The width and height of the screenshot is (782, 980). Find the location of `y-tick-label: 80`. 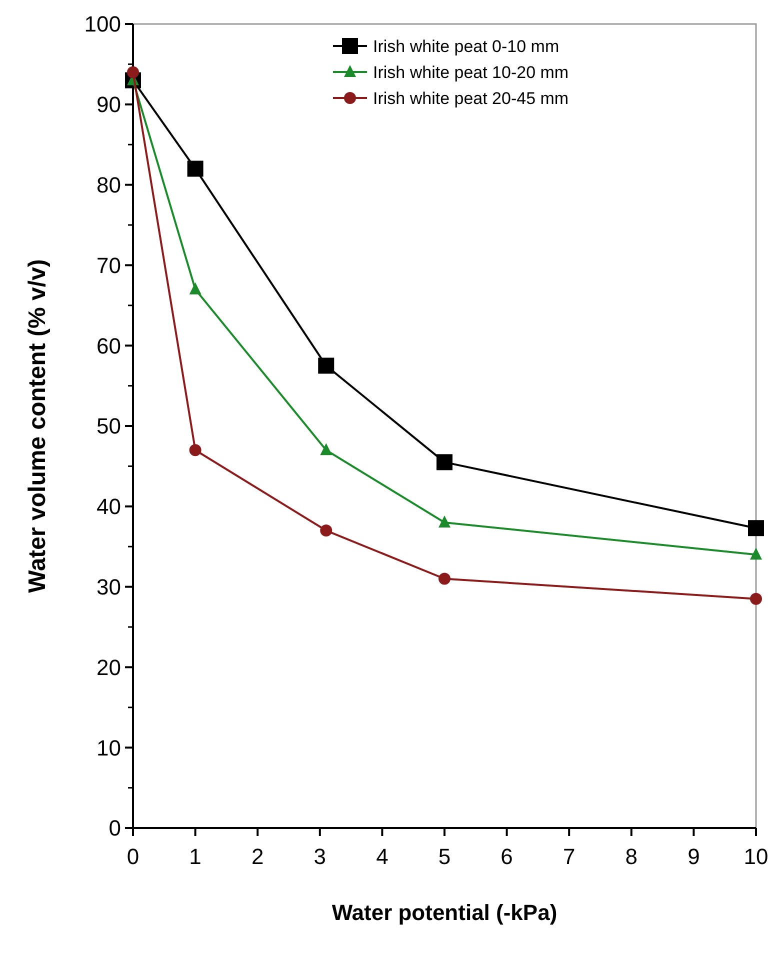

y-tick-label: 80 is located at coordinates (108, 185).